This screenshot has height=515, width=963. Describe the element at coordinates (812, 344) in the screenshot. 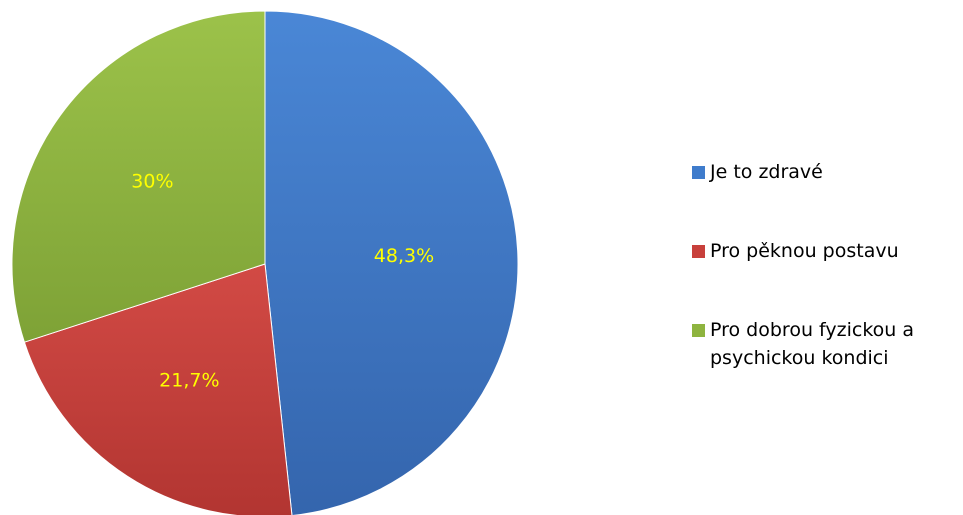

I see `legend-label: Pro dobrou fyzickou a psychickou kondici` at that location.